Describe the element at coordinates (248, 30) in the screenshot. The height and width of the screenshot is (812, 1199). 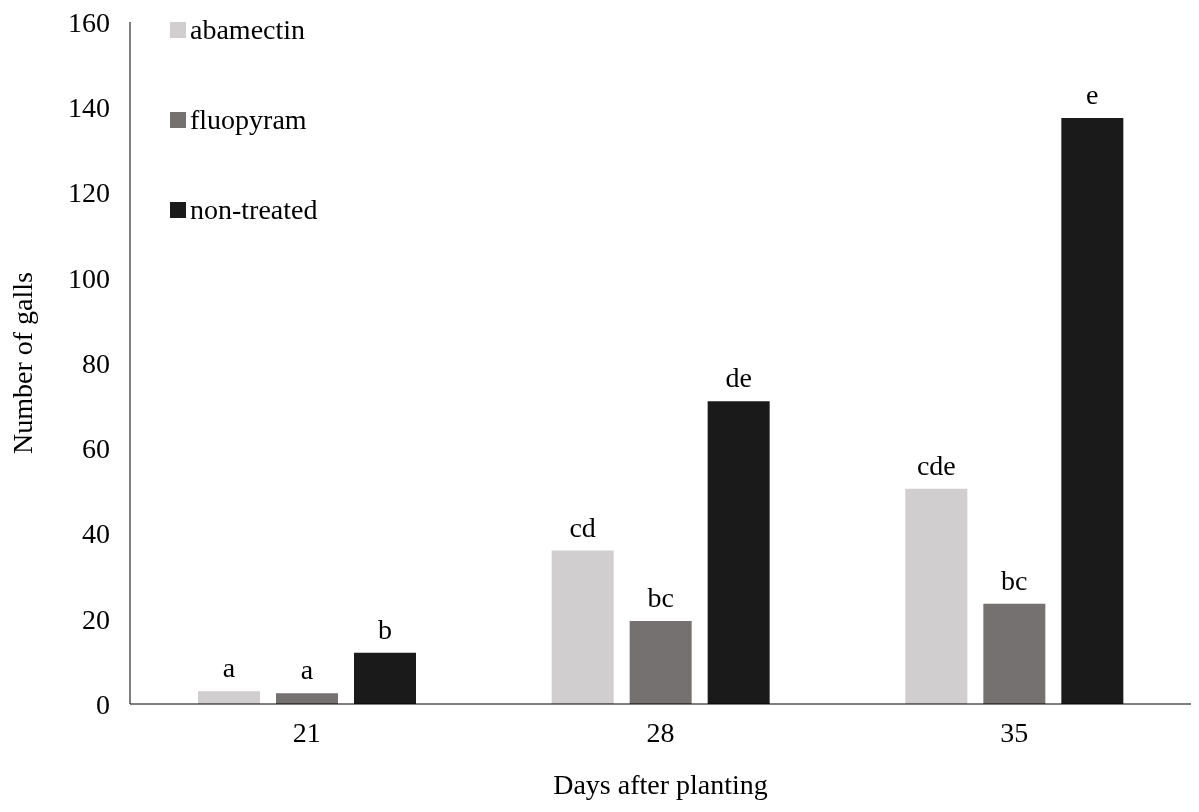
I see `legend-label: abamectin` at that location.